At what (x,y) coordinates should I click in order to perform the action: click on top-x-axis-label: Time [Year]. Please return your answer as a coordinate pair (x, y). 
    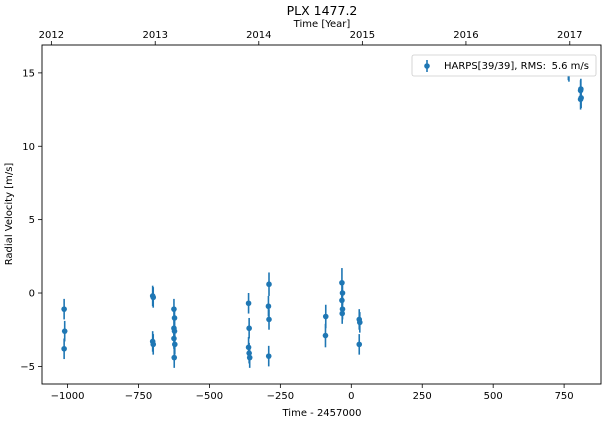
    Looking at the image, I should click on (322, 24).